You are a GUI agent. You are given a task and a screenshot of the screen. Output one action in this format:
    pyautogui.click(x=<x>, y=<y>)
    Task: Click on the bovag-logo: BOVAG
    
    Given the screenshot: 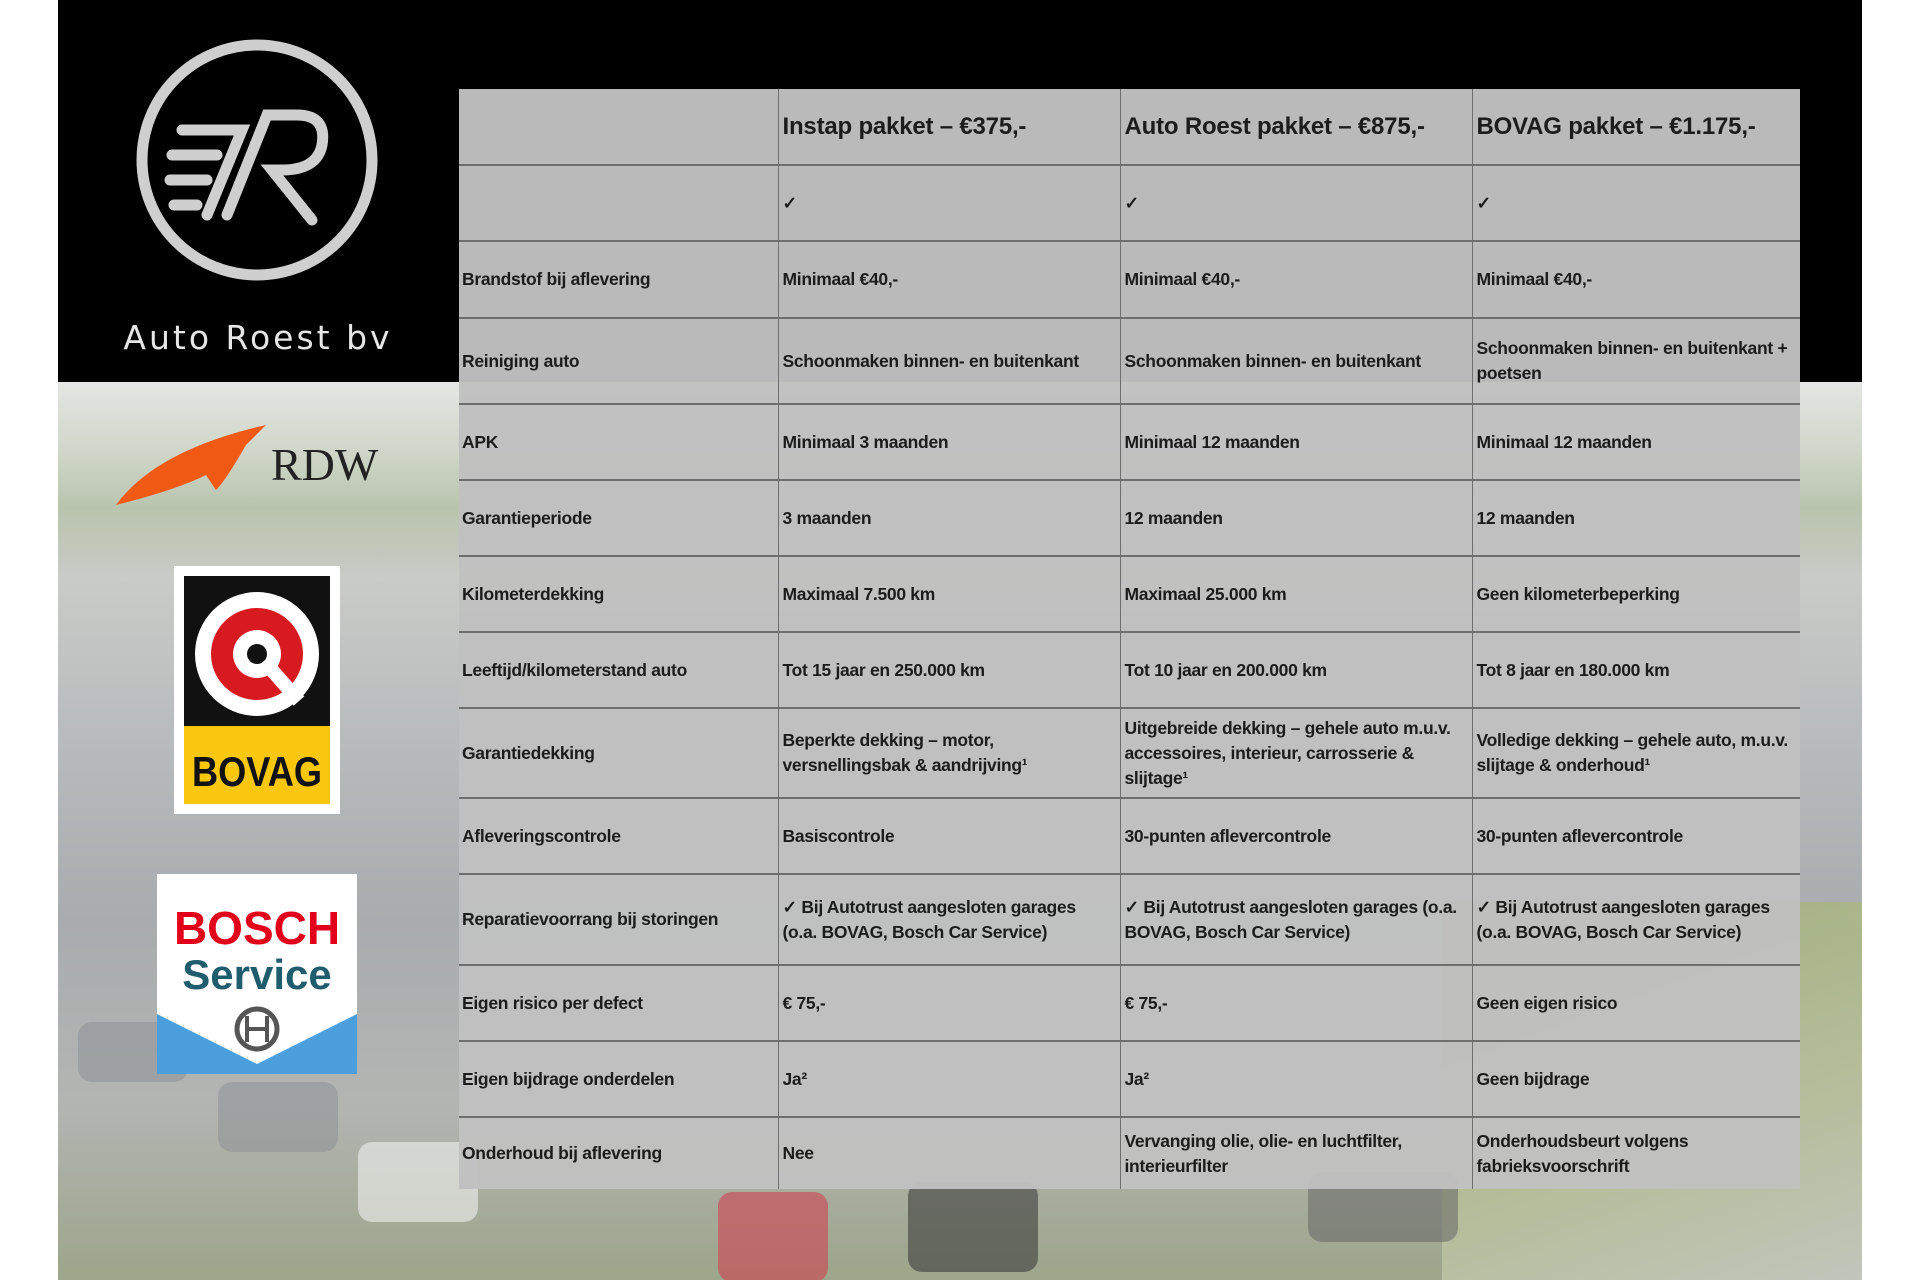 What is the action you would take?
    pyautogui.click(x=257, y=690)
    